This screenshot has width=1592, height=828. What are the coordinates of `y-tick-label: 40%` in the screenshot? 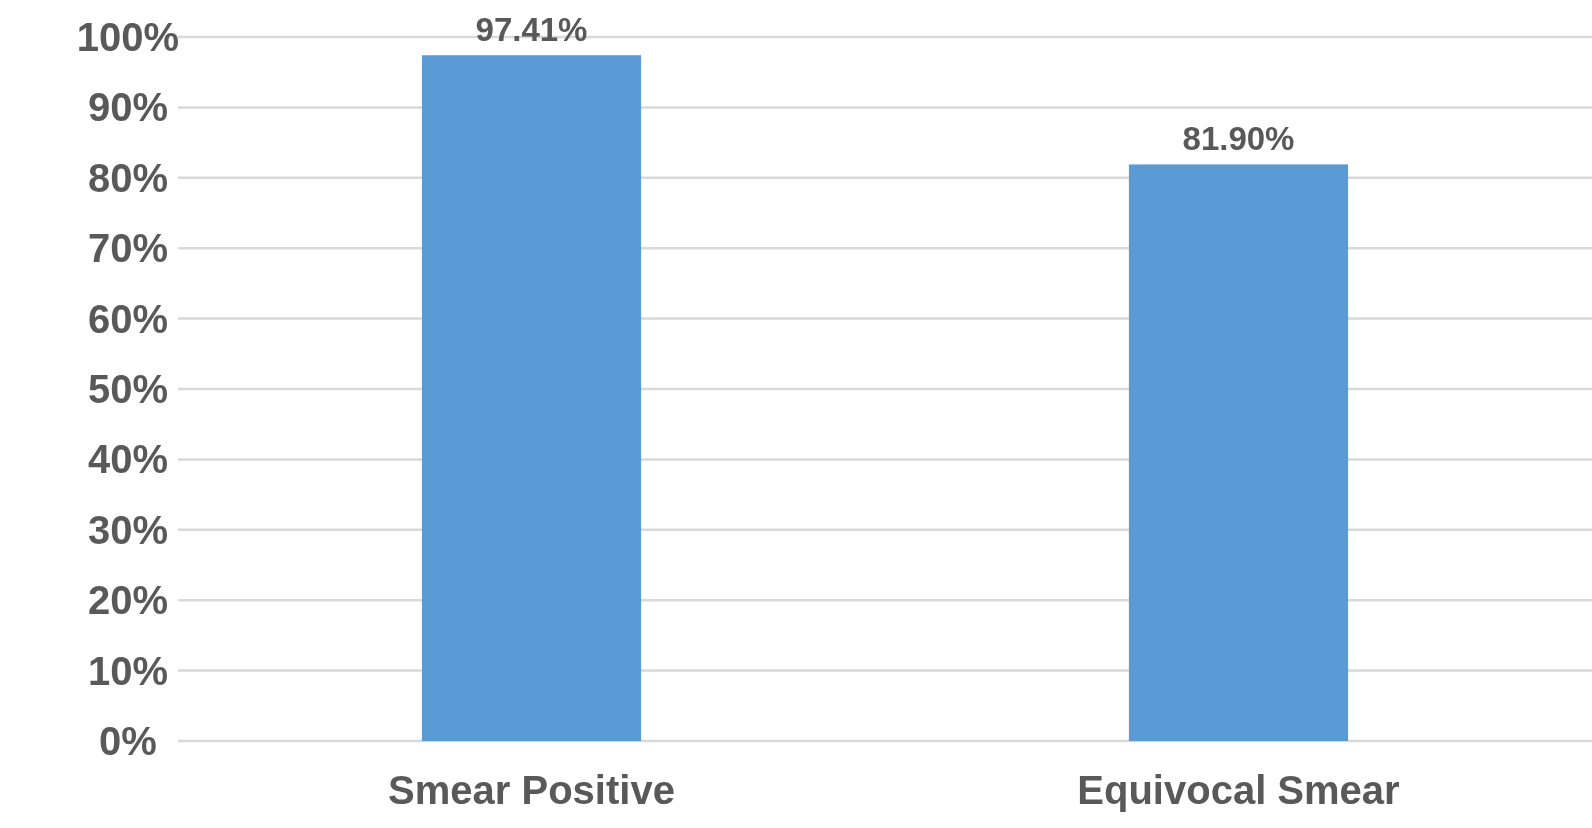 It's located at (128, 459).